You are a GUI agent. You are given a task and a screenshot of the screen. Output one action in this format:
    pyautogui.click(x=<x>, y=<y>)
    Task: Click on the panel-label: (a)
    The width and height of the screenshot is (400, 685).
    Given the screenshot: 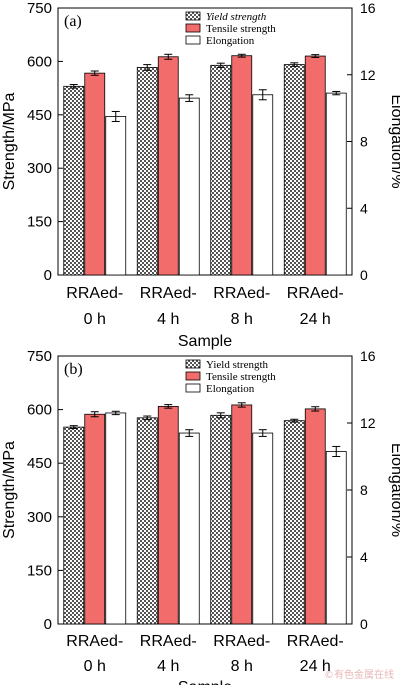 What is the action you would take?
    pyautogui.click(x=73, y=21)
    